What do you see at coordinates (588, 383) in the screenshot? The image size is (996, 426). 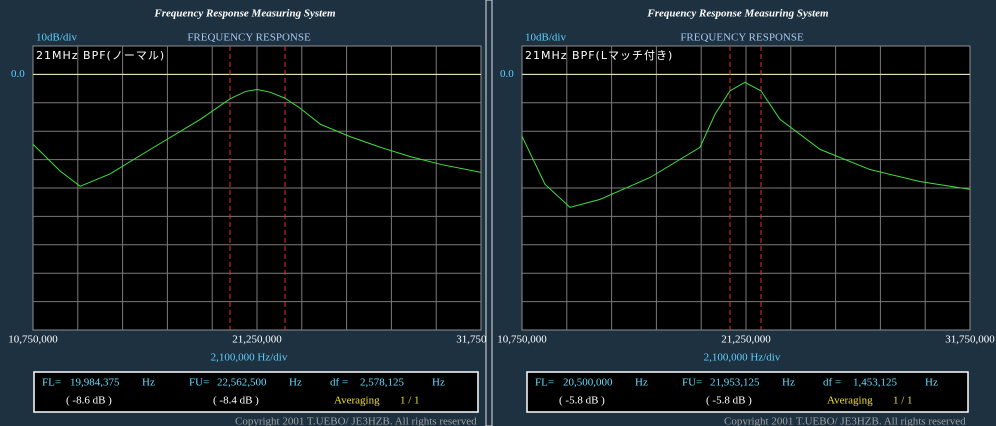 I see `readout-value: 20,500,000` at bounding box center [588, 383].